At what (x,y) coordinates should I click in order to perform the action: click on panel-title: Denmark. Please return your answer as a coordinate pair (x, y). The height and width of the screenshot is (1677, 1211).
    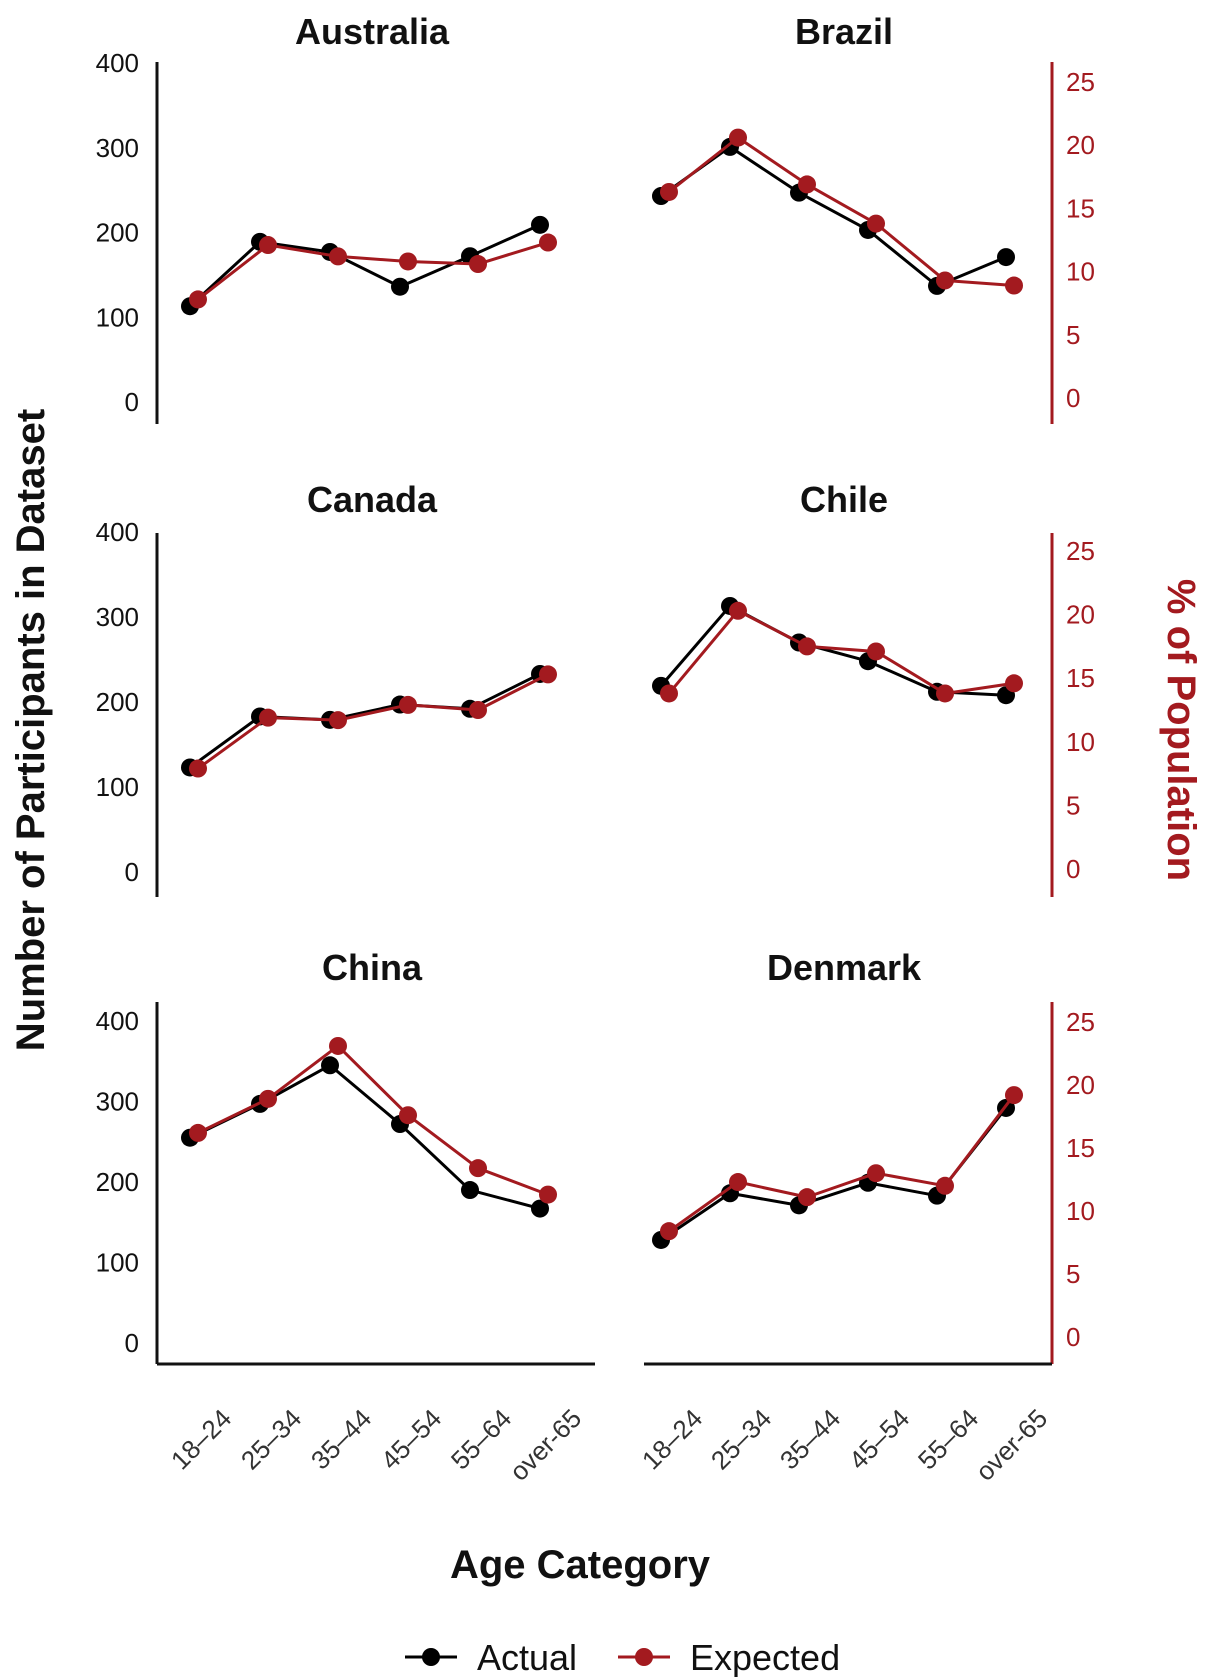
    Looking at the image, I should click on (844, 967).